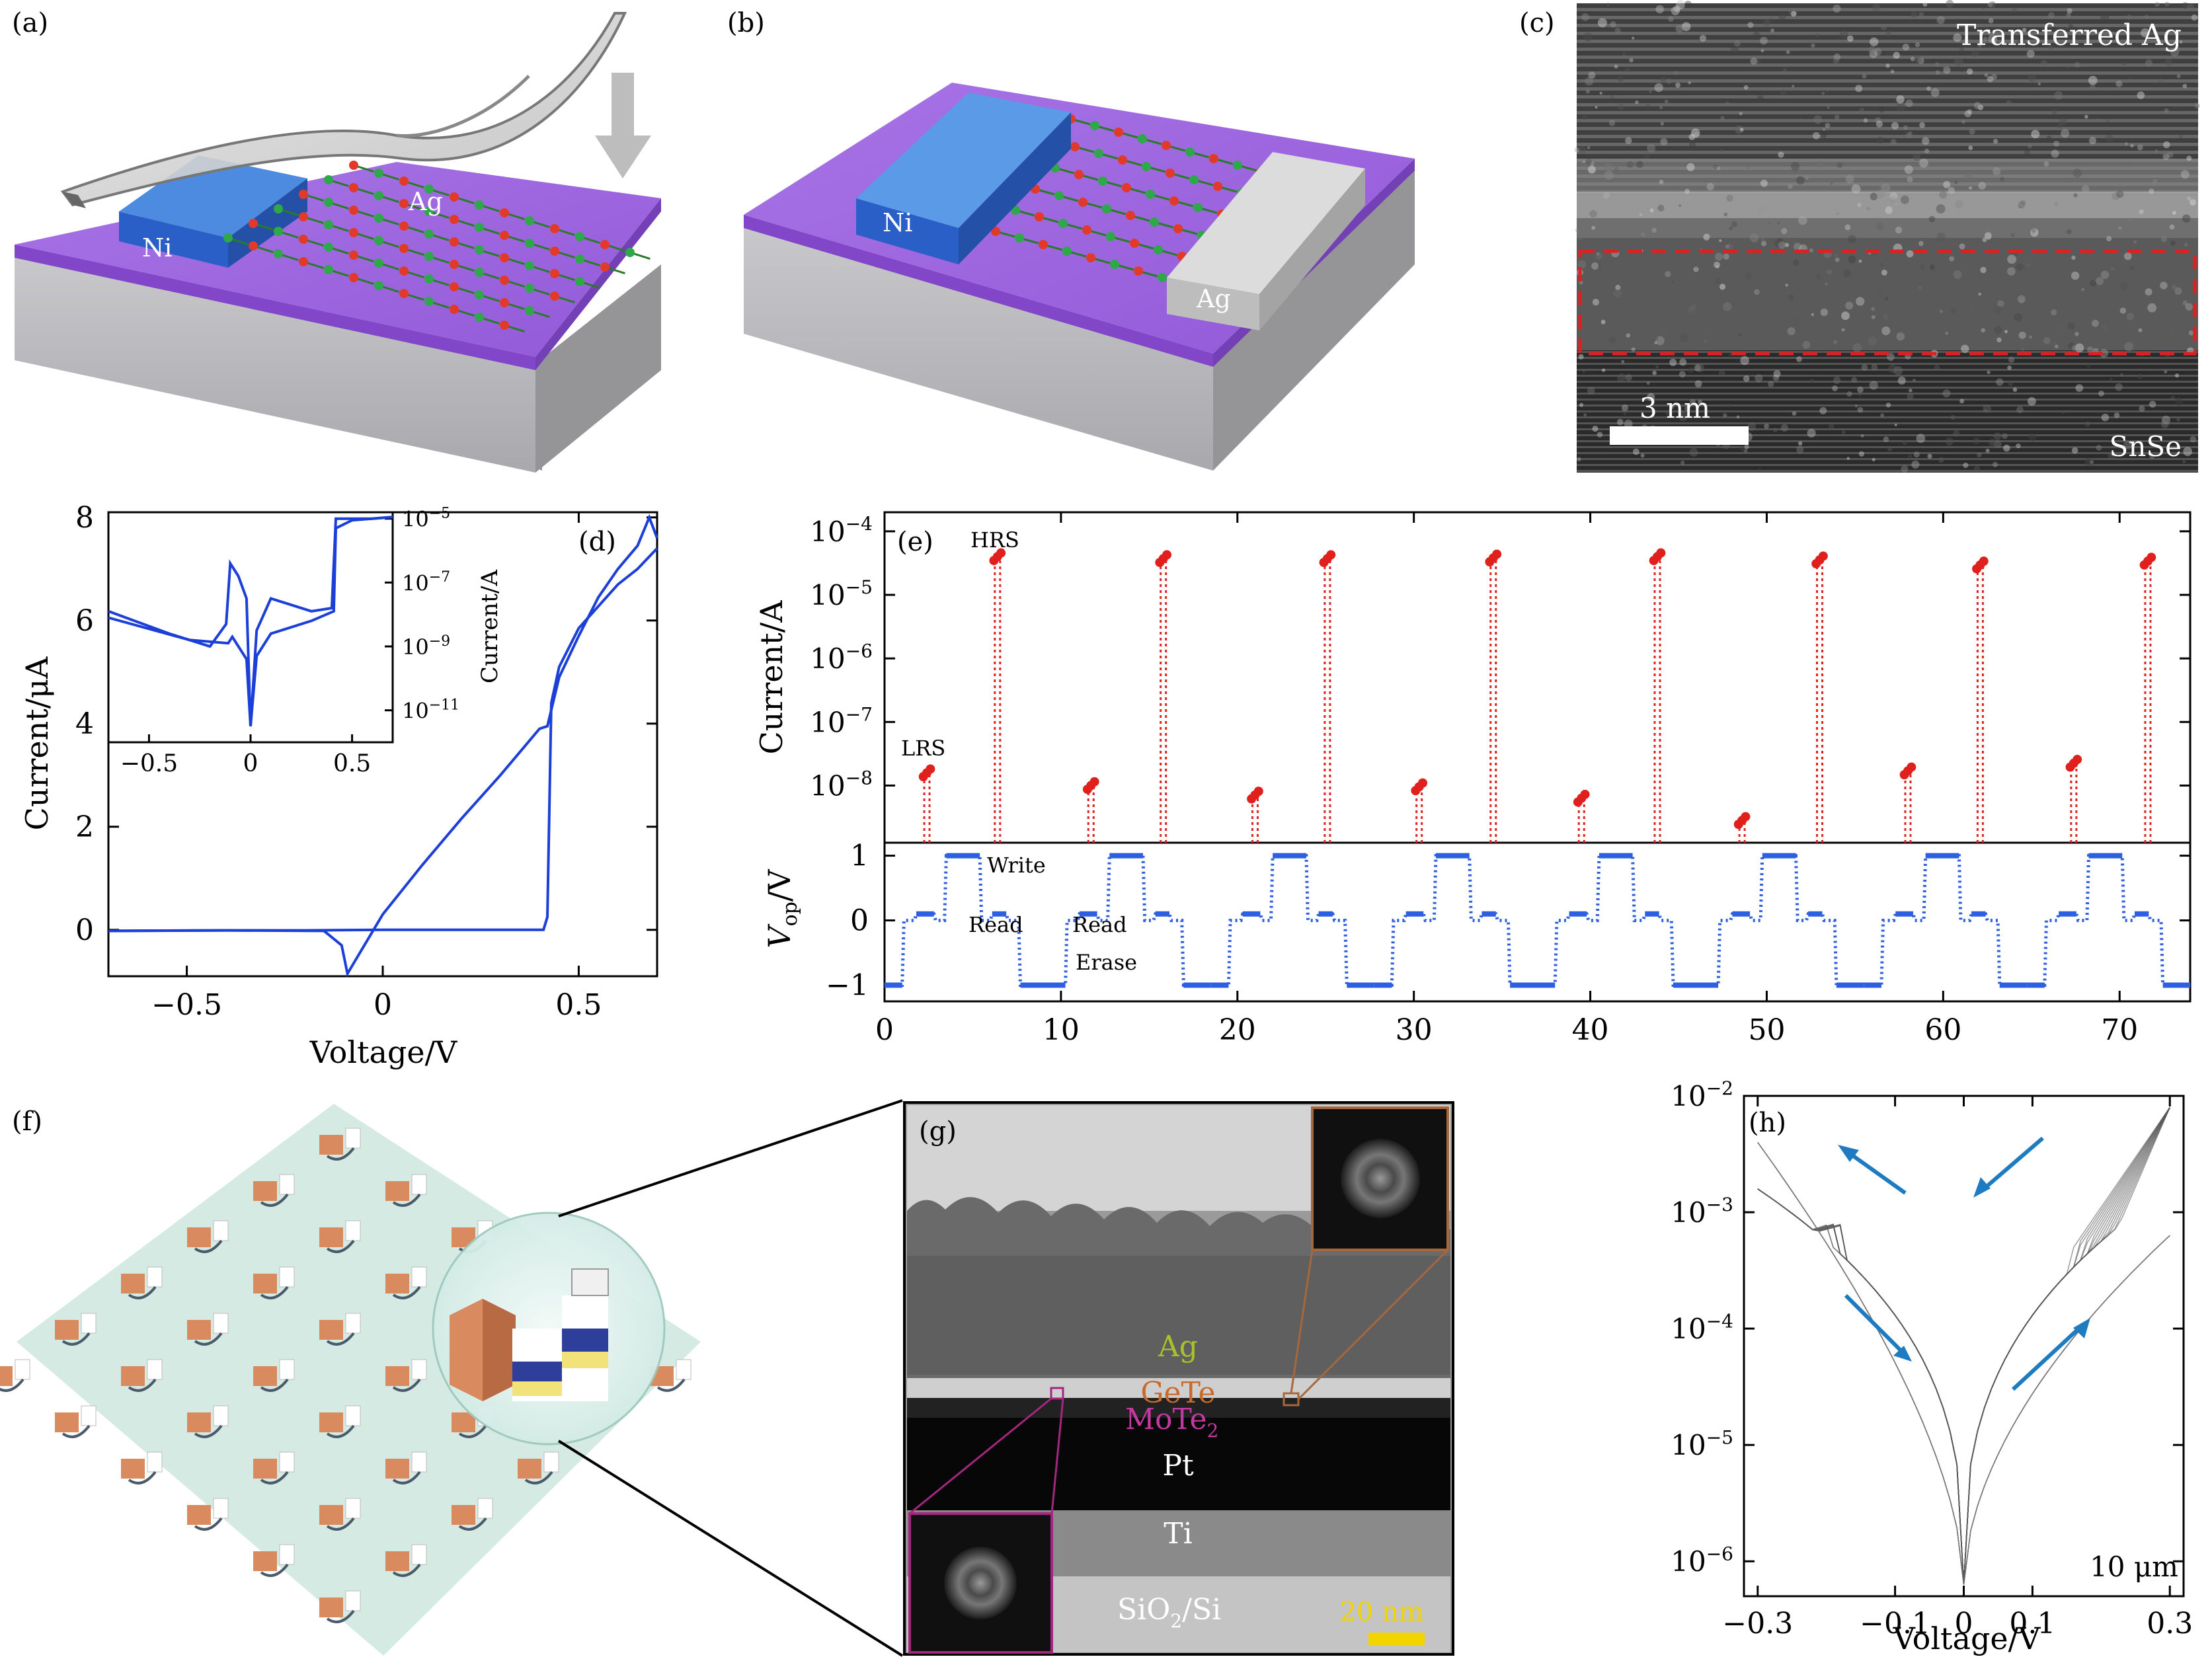 The height and width of the screenshot is (1659, 2212). What do you see at coordinates (430, 710) in the screenshot?
I see `inset-y-tick-label: 10−11` at bounding box center [430, 710].